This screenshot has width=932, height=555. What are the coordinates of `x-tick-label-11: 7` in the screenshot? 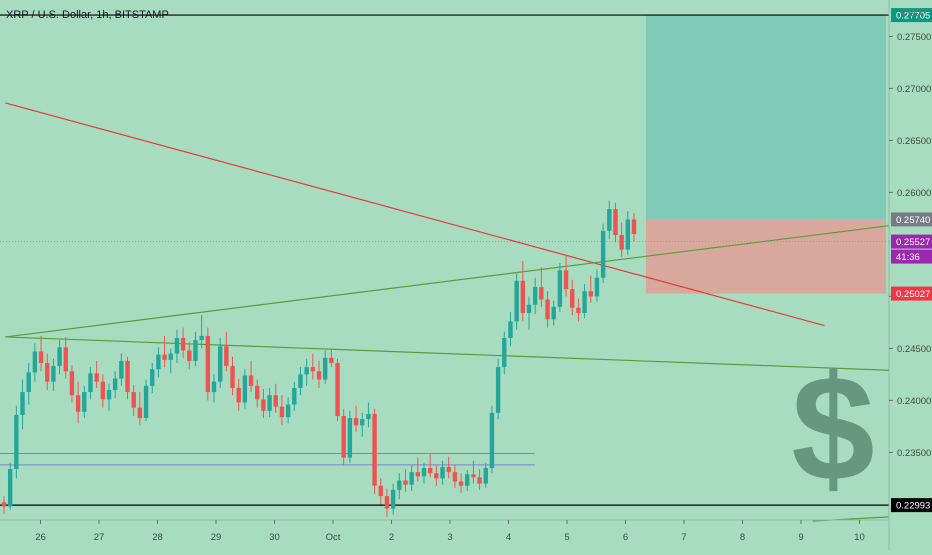 It's located at (683, 537).